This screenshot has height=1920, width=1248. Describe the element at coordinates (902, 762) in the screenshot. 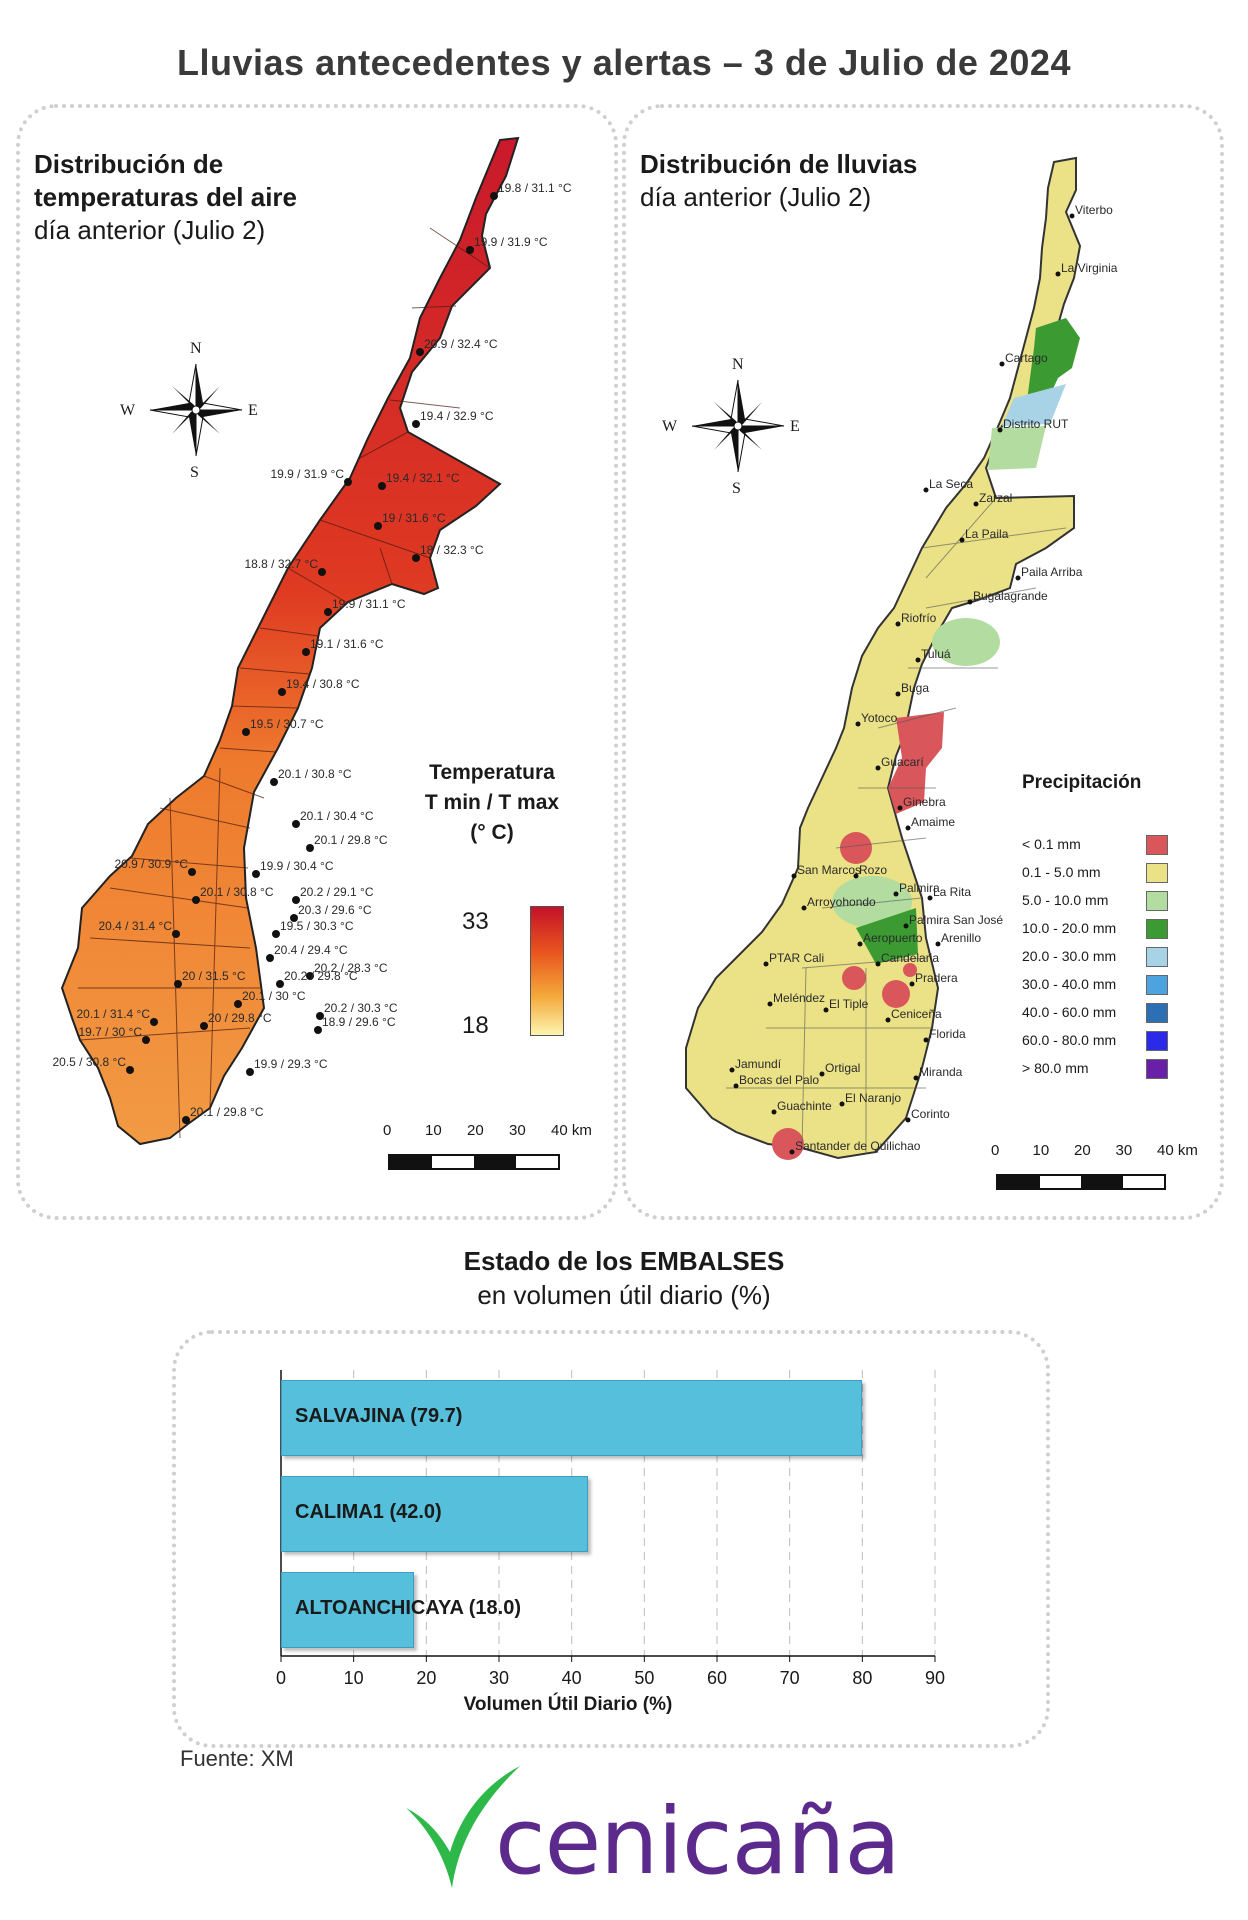

I see `place-label: Guacarí` at that location.